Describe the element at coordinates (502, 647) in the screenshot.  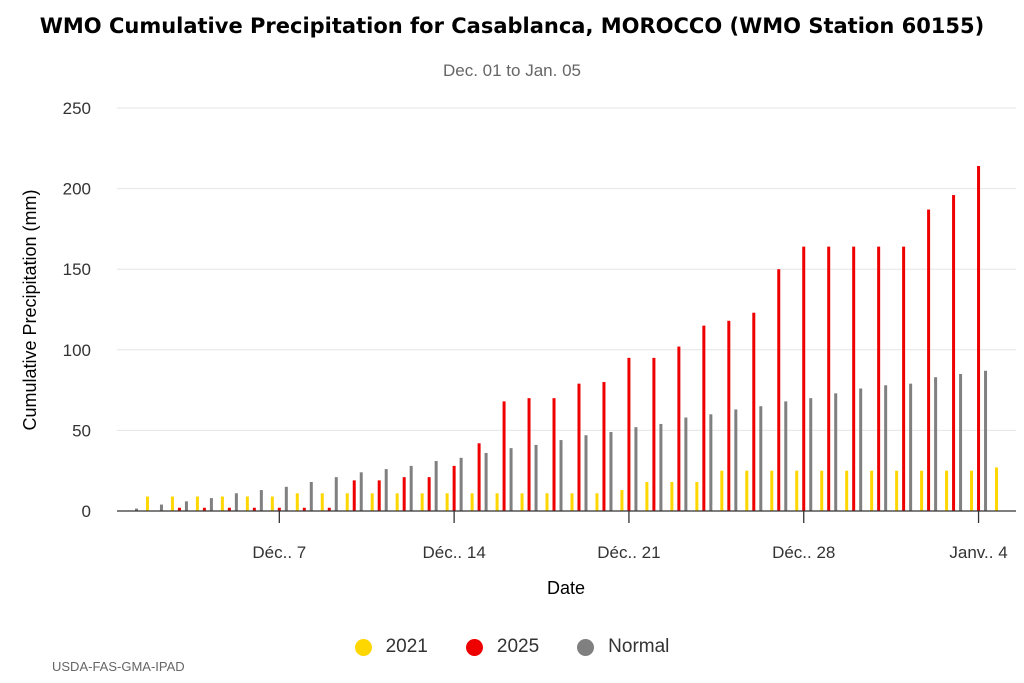
I see `legend-item-2025: 2025` at that location.